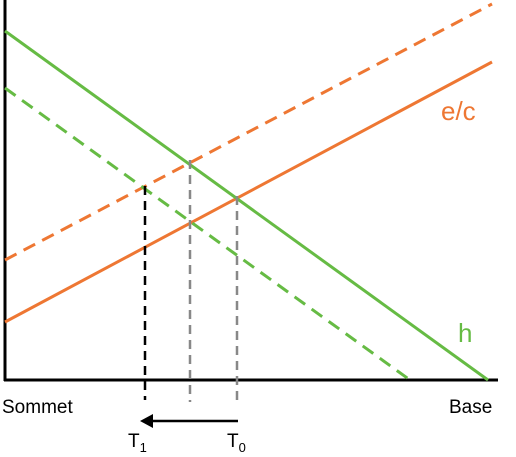 The image size is (516, 457). I want to click on axis-label-left: Sommet, so click(37, 407).